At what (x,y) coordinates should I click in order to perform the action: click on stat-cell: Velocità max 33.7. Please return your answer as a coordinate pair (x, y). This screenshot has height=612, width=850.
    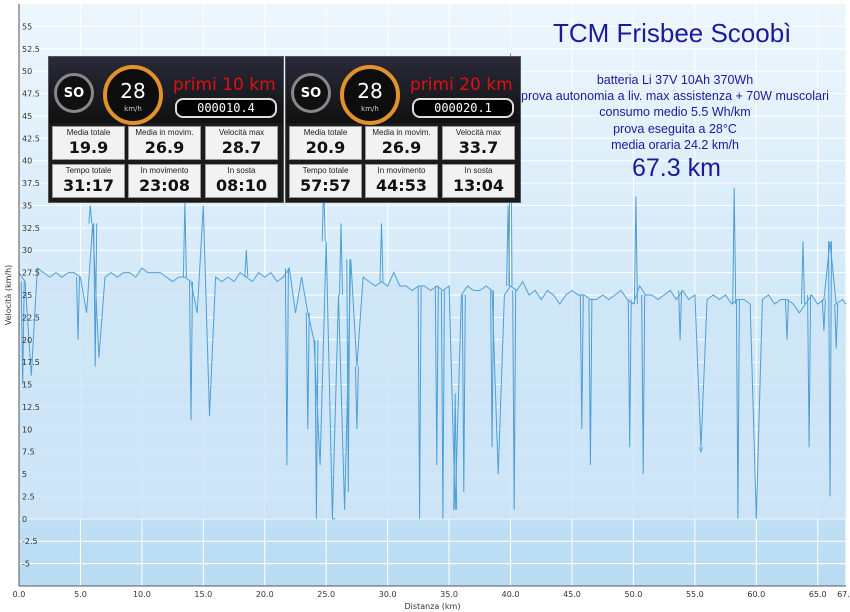
    Looking at the image, I should click on (478, 143).